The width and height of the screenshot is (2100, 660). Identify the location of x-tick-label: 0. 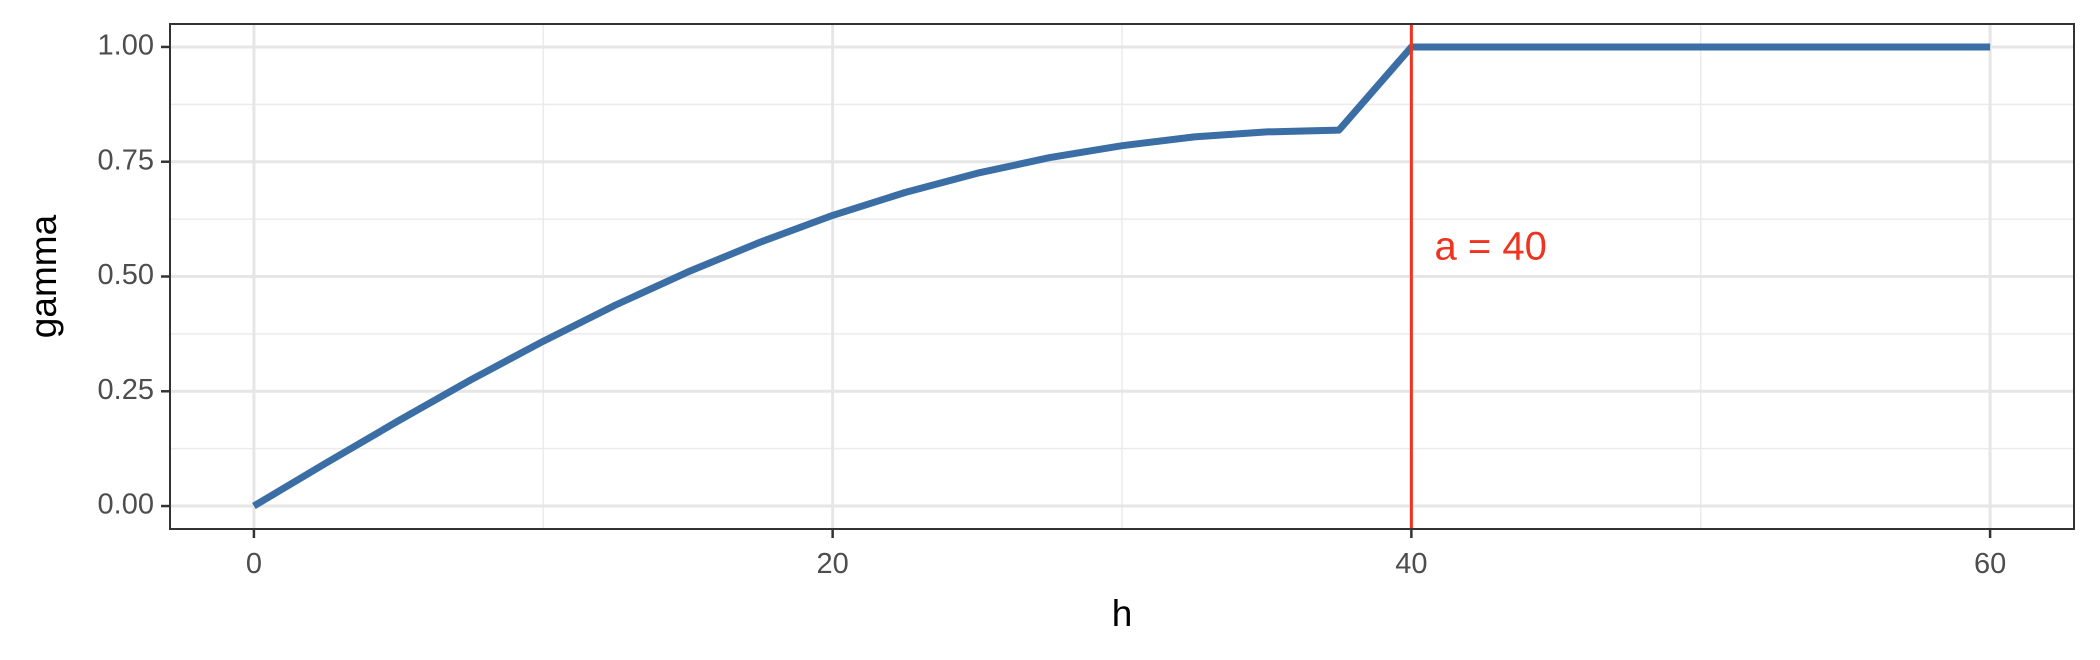
(254, 564).